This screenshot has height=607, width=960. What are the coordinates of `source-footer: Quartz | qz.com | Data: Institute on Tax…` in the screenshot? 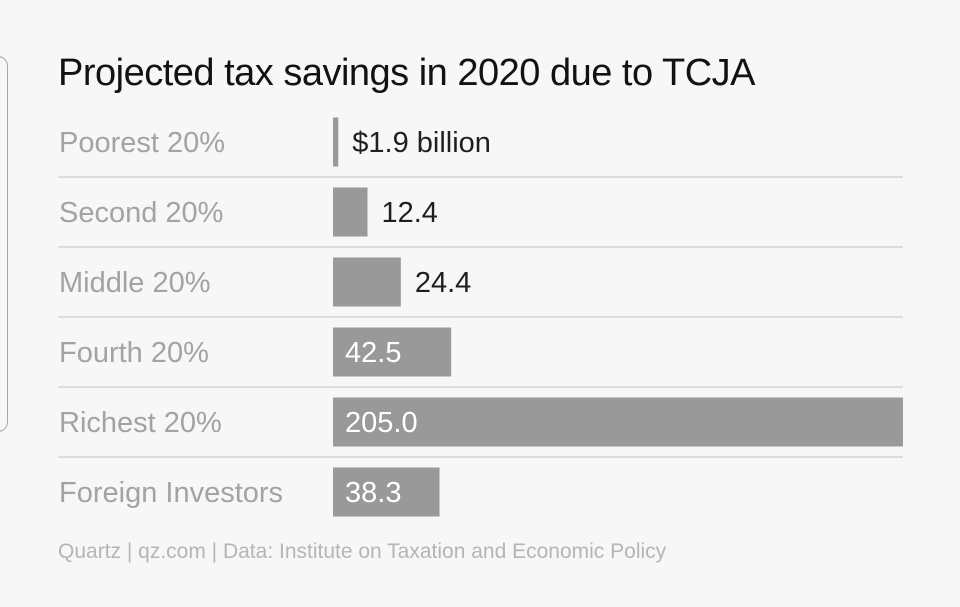 It's located at (362, 551).